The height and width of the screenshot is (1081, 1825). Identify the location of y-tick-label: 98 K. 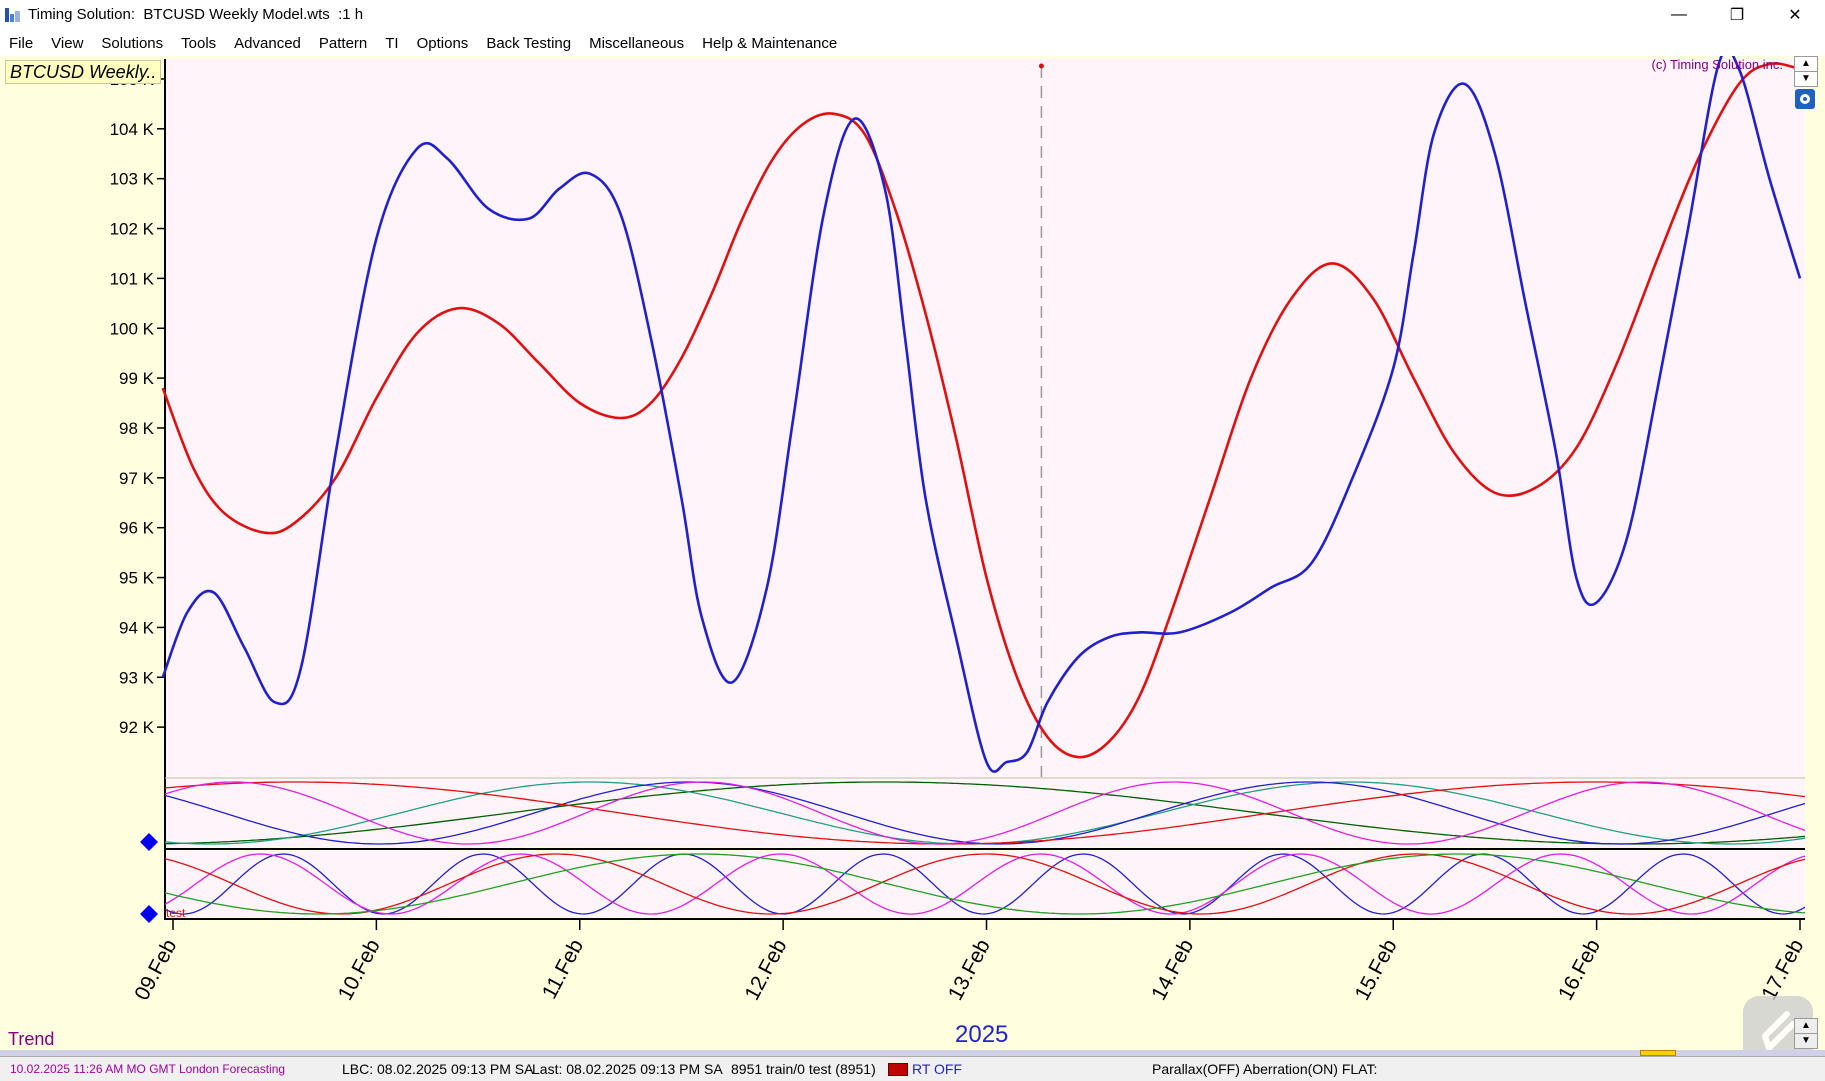
(137, 428).